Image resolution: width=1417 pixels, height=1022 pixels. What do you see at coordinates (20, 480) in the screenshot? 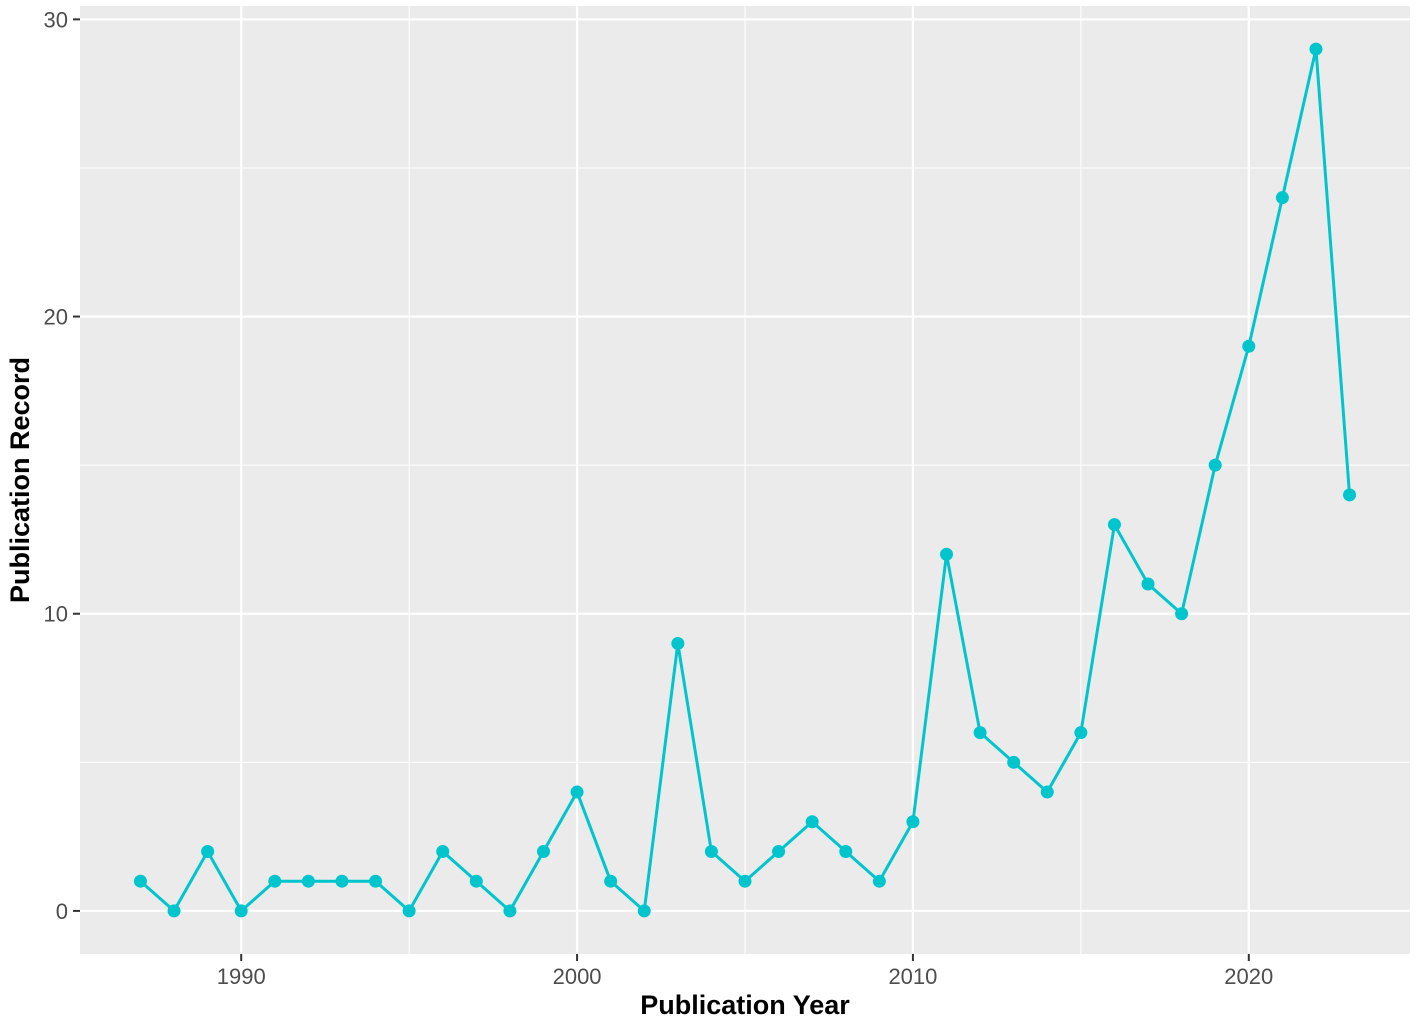
I see `y-axis-title: Publication Record` at bounding box center [20, 480].